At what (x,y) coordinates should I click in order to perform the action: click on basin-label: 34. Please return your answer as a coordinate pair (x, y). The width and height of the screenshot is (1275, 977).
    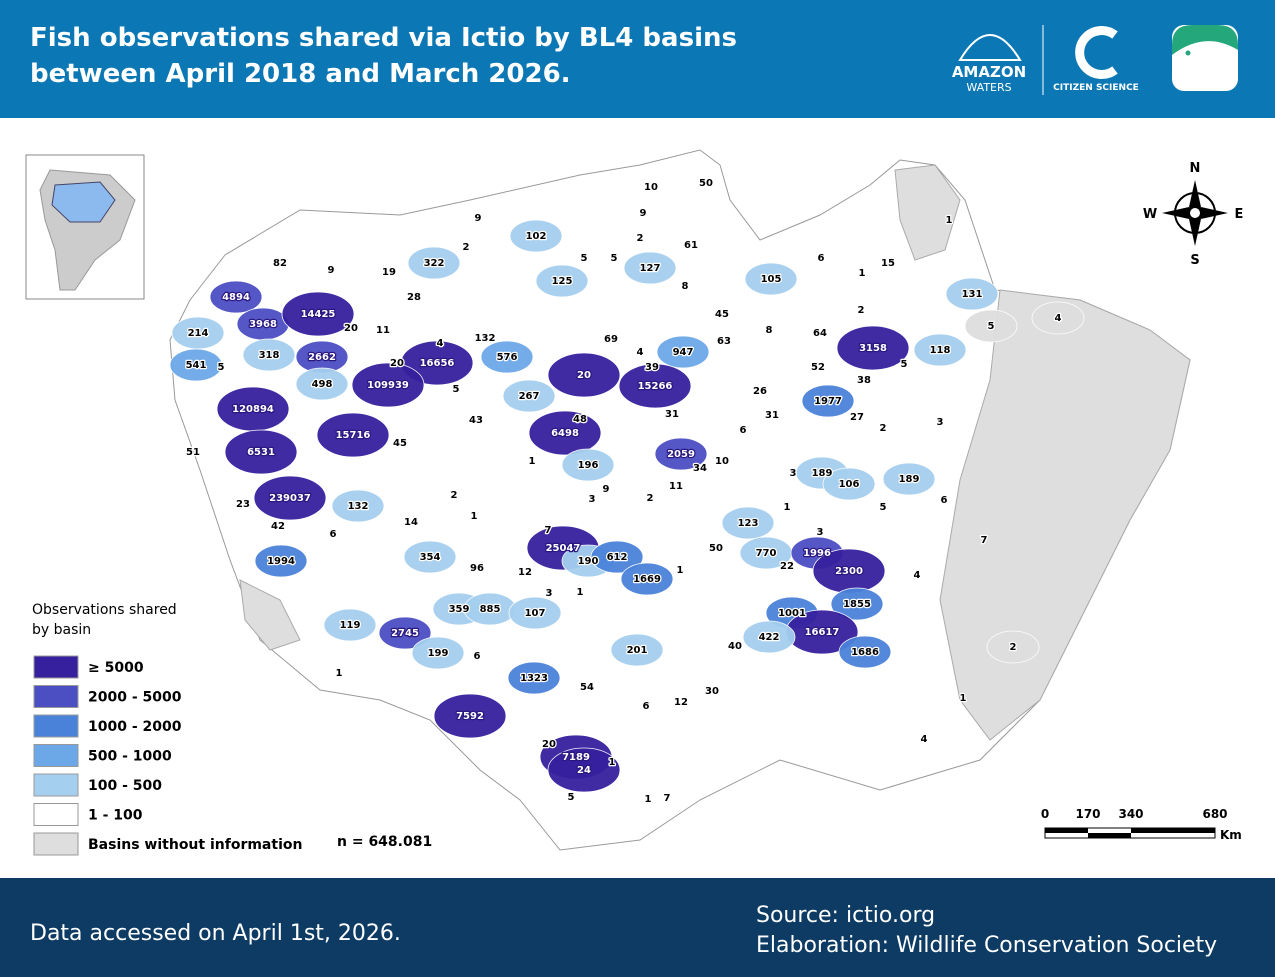
    Looking at the image, I should click on (700, 468).